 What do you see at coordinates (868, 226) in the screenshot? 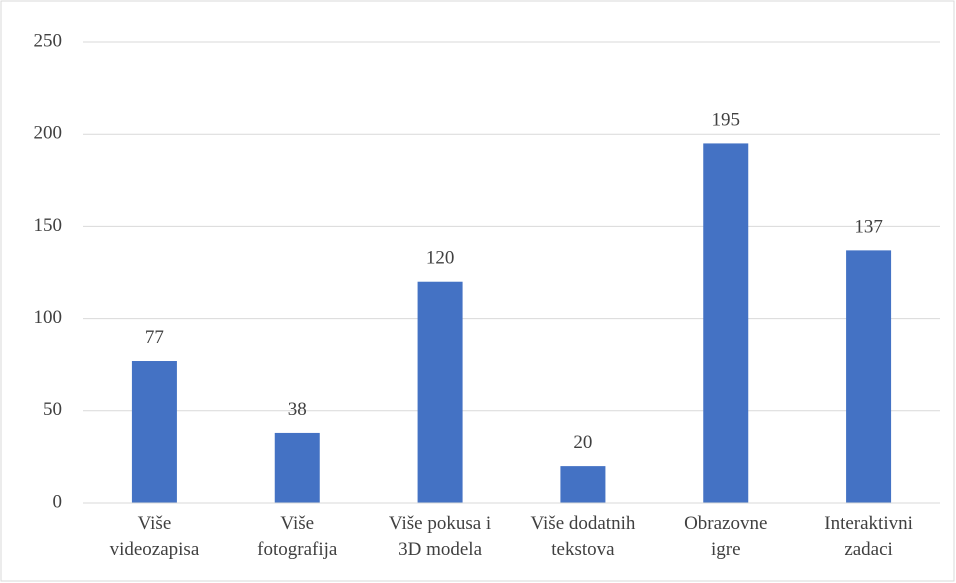
I see `data-label: 137` at bounding box center [868, 226].